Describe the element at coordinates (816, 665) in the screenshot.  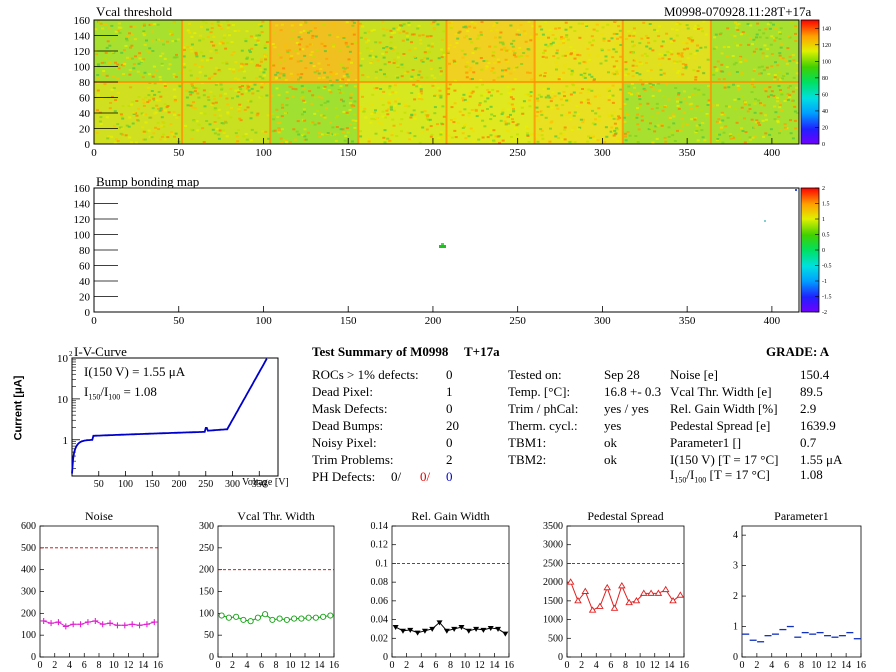
I see `mini-x-tick-label: 10` at that location.